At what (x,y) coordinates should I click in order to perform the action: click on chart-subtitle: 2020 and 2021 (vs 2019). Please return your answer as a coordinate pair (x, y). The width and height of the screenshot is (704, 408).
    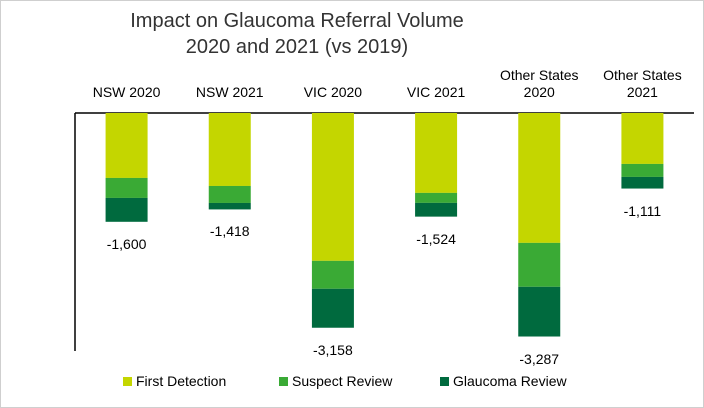
    Looking at the image, I should click on (297, 47).